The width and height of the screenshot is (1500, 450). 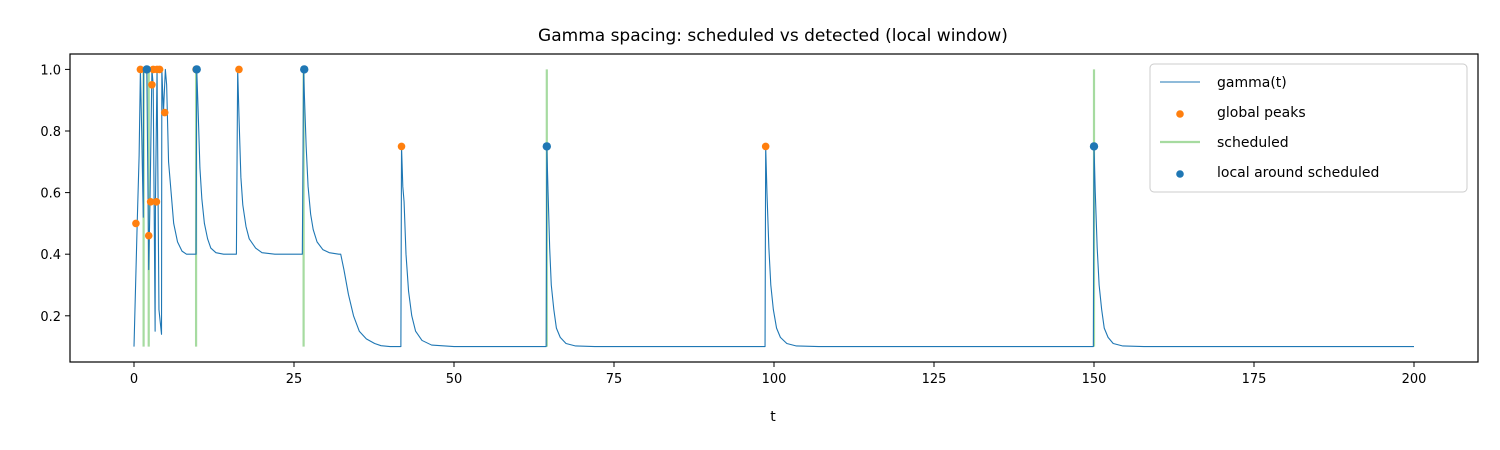 I want to click on x-tick-label: 0, so click(x=134, y=379).